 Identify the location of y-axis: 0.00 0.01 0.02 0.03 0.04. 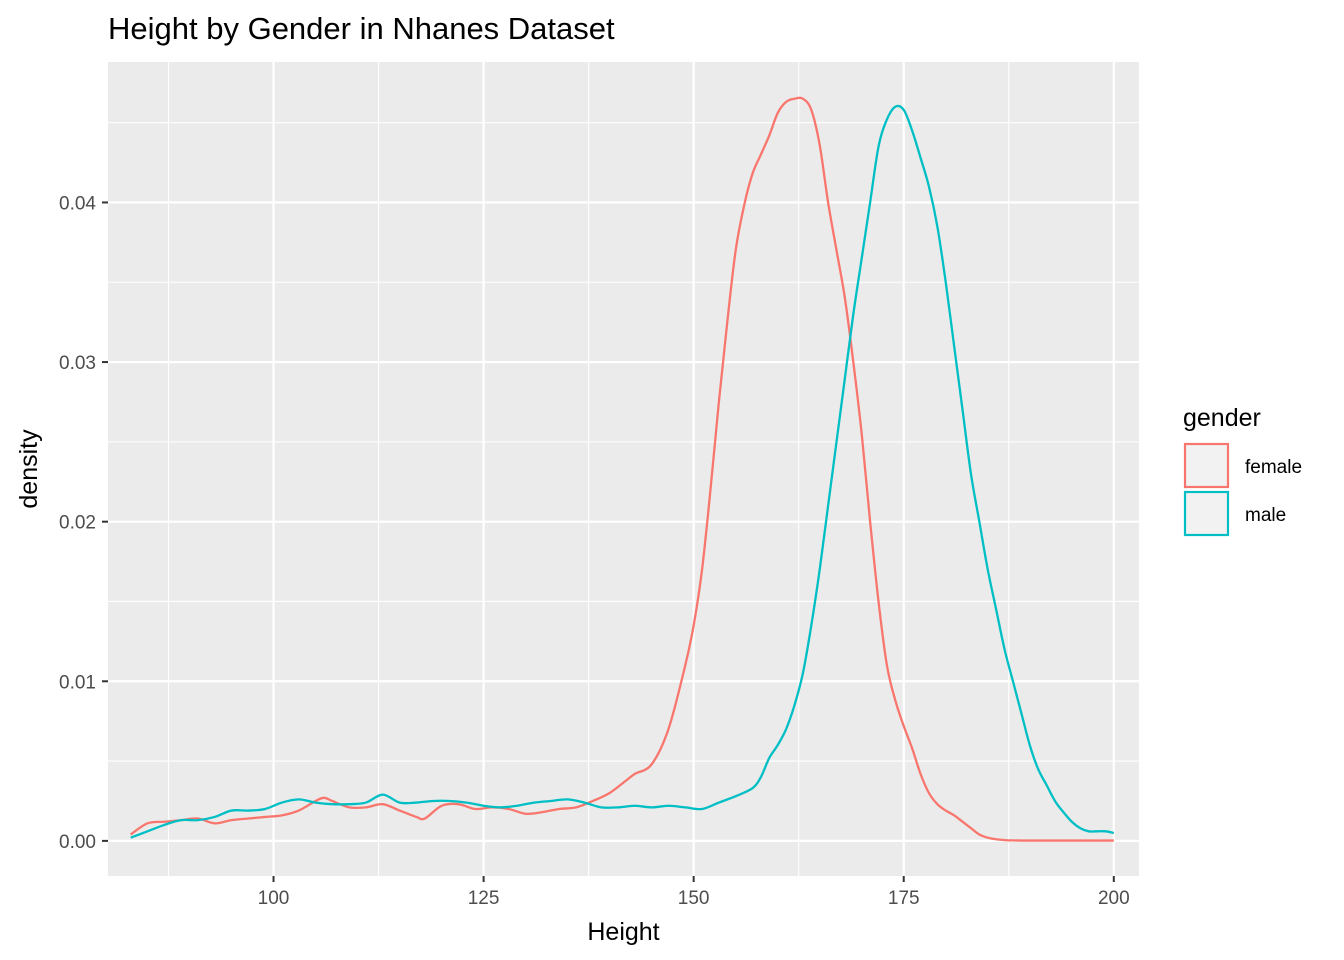
(83, 523).